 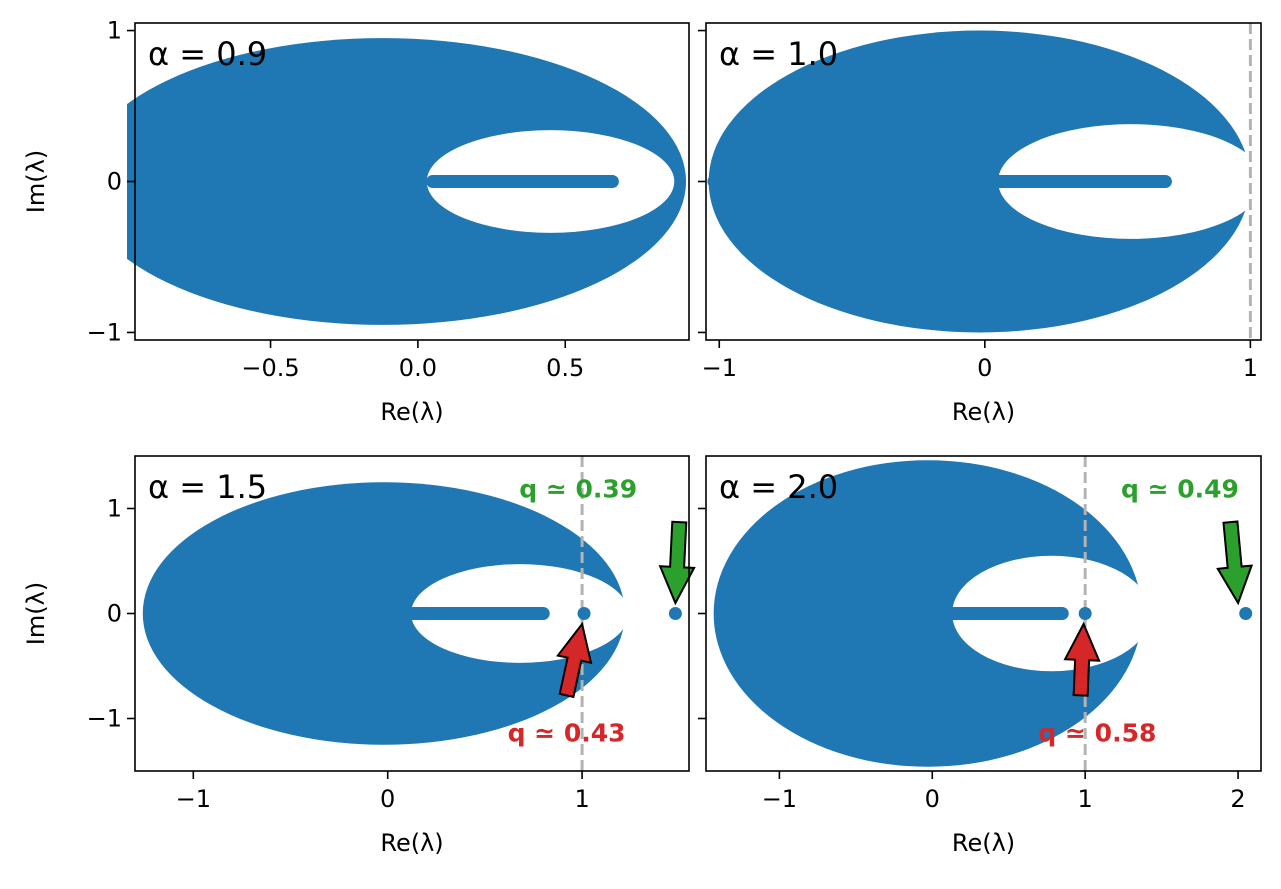 I want to click on panel-title: α = 2.0, so click(x=778, y=487).